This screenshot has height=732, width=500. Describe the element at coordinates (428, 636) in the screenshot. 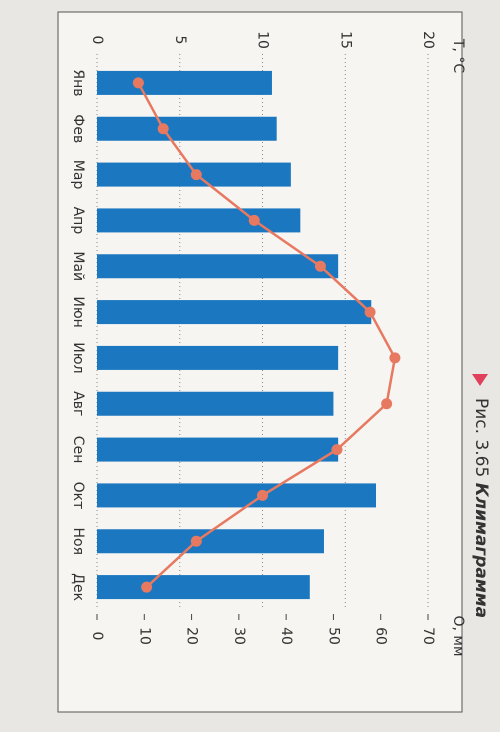

I see `y2-tick-label: 70` at that location.